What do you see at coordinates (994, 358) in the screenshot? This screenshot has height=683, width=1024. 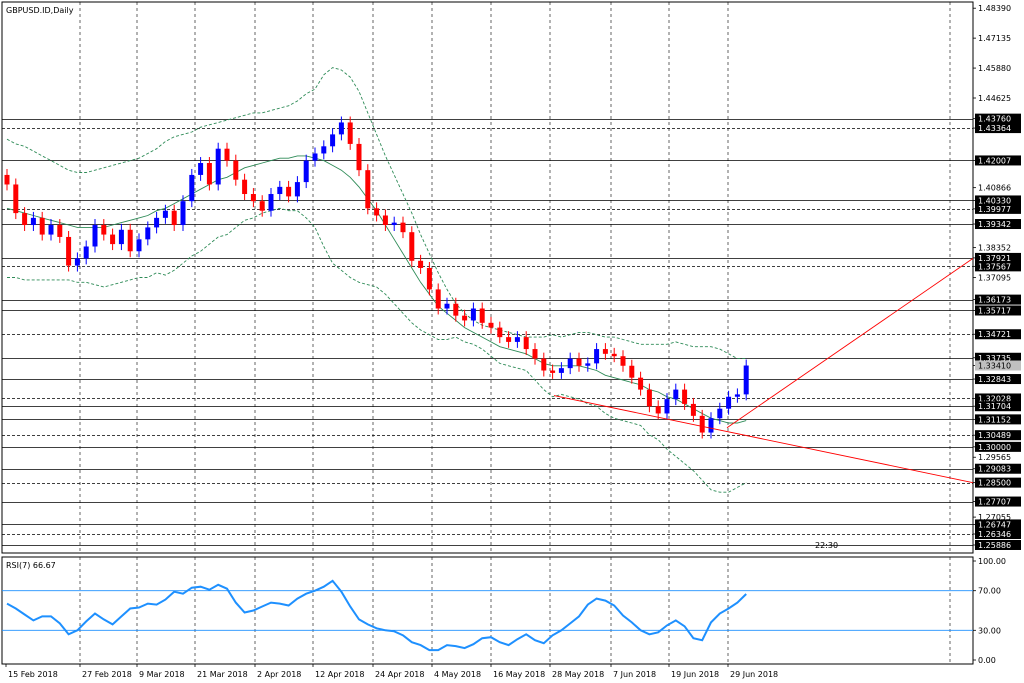 I see `price-label: 1.33735` at bounding box center [994, 358].